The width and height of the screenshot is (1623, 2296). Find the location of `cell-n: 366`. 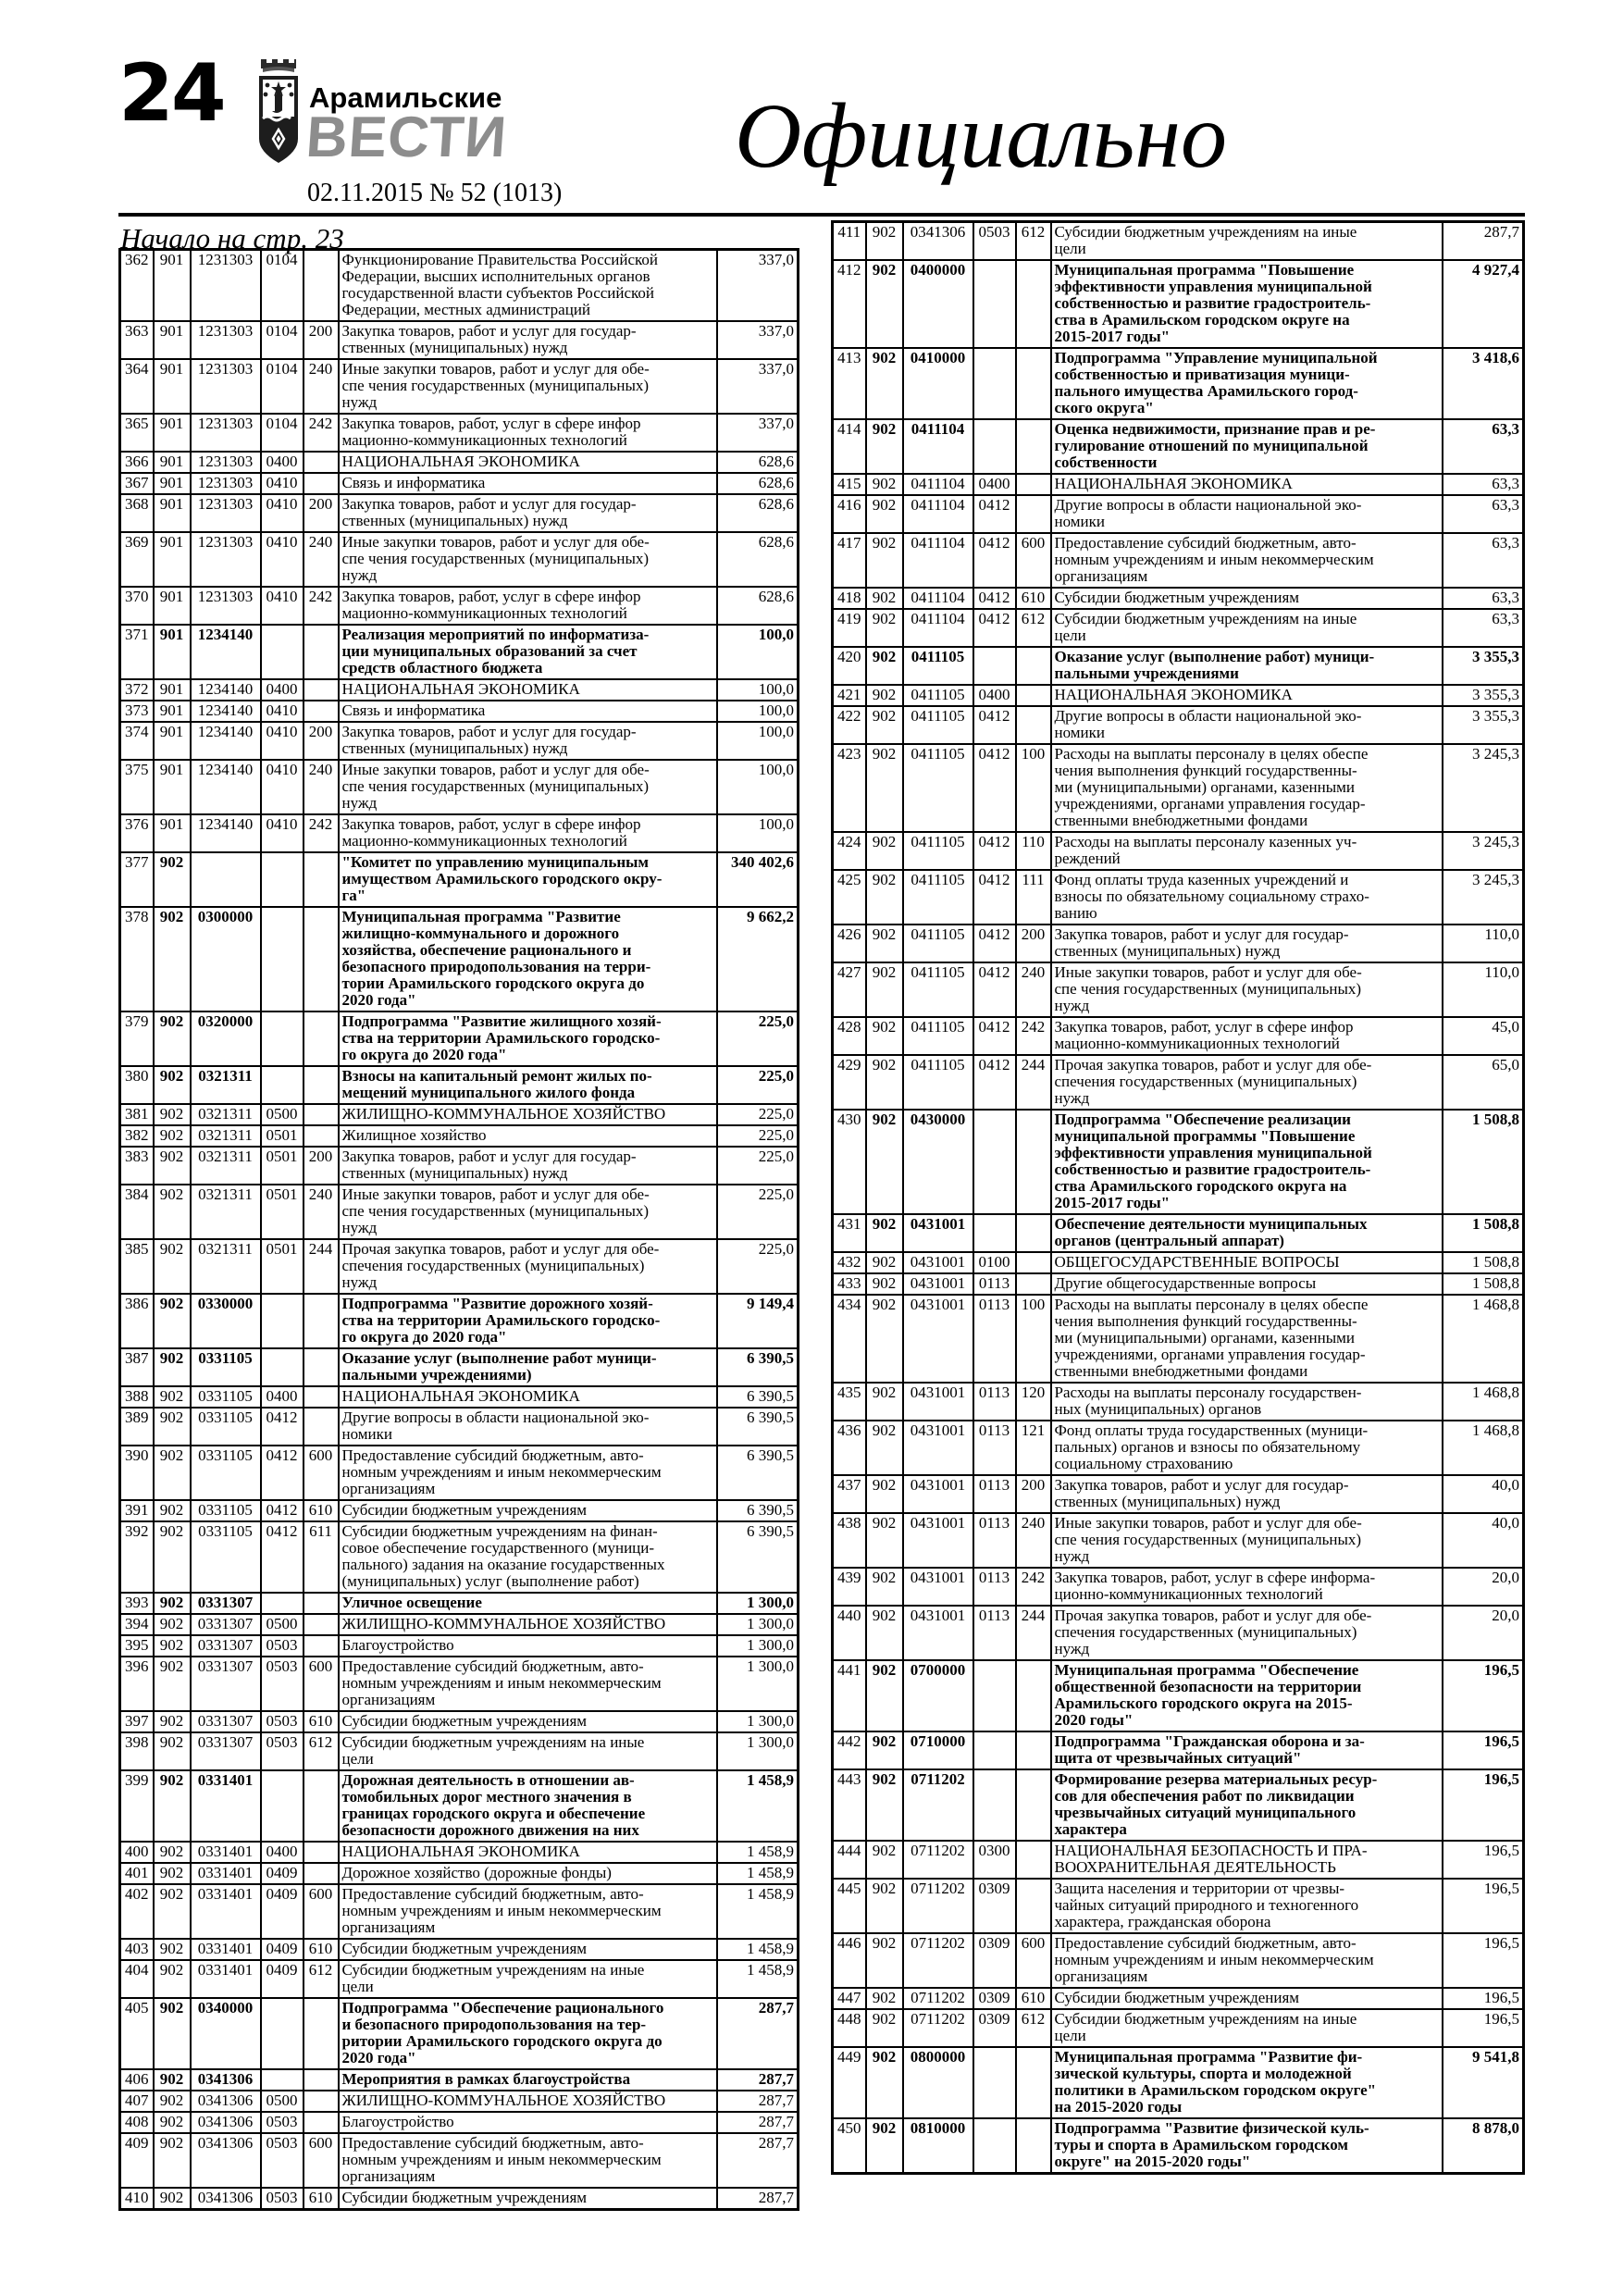

cell-n: 366 is located at coordinates (136, 463).